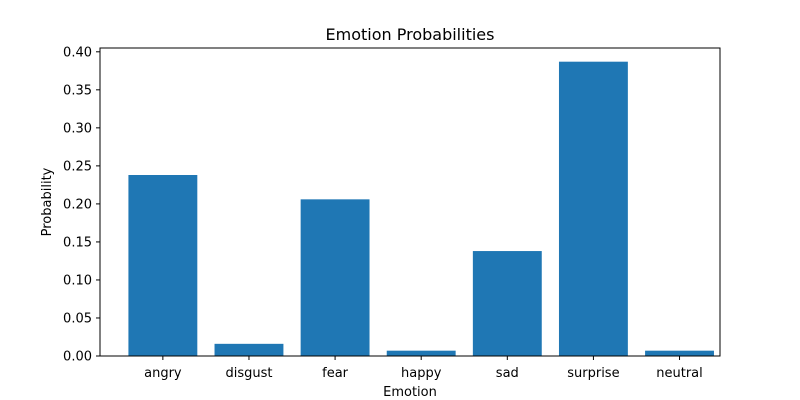 Image resolution: width=800 pixels, height=400 pixels. Describe the element at coordinates (248, 373) in the screenshot. I see `x-tick-label-disgust: disgust` at that location.